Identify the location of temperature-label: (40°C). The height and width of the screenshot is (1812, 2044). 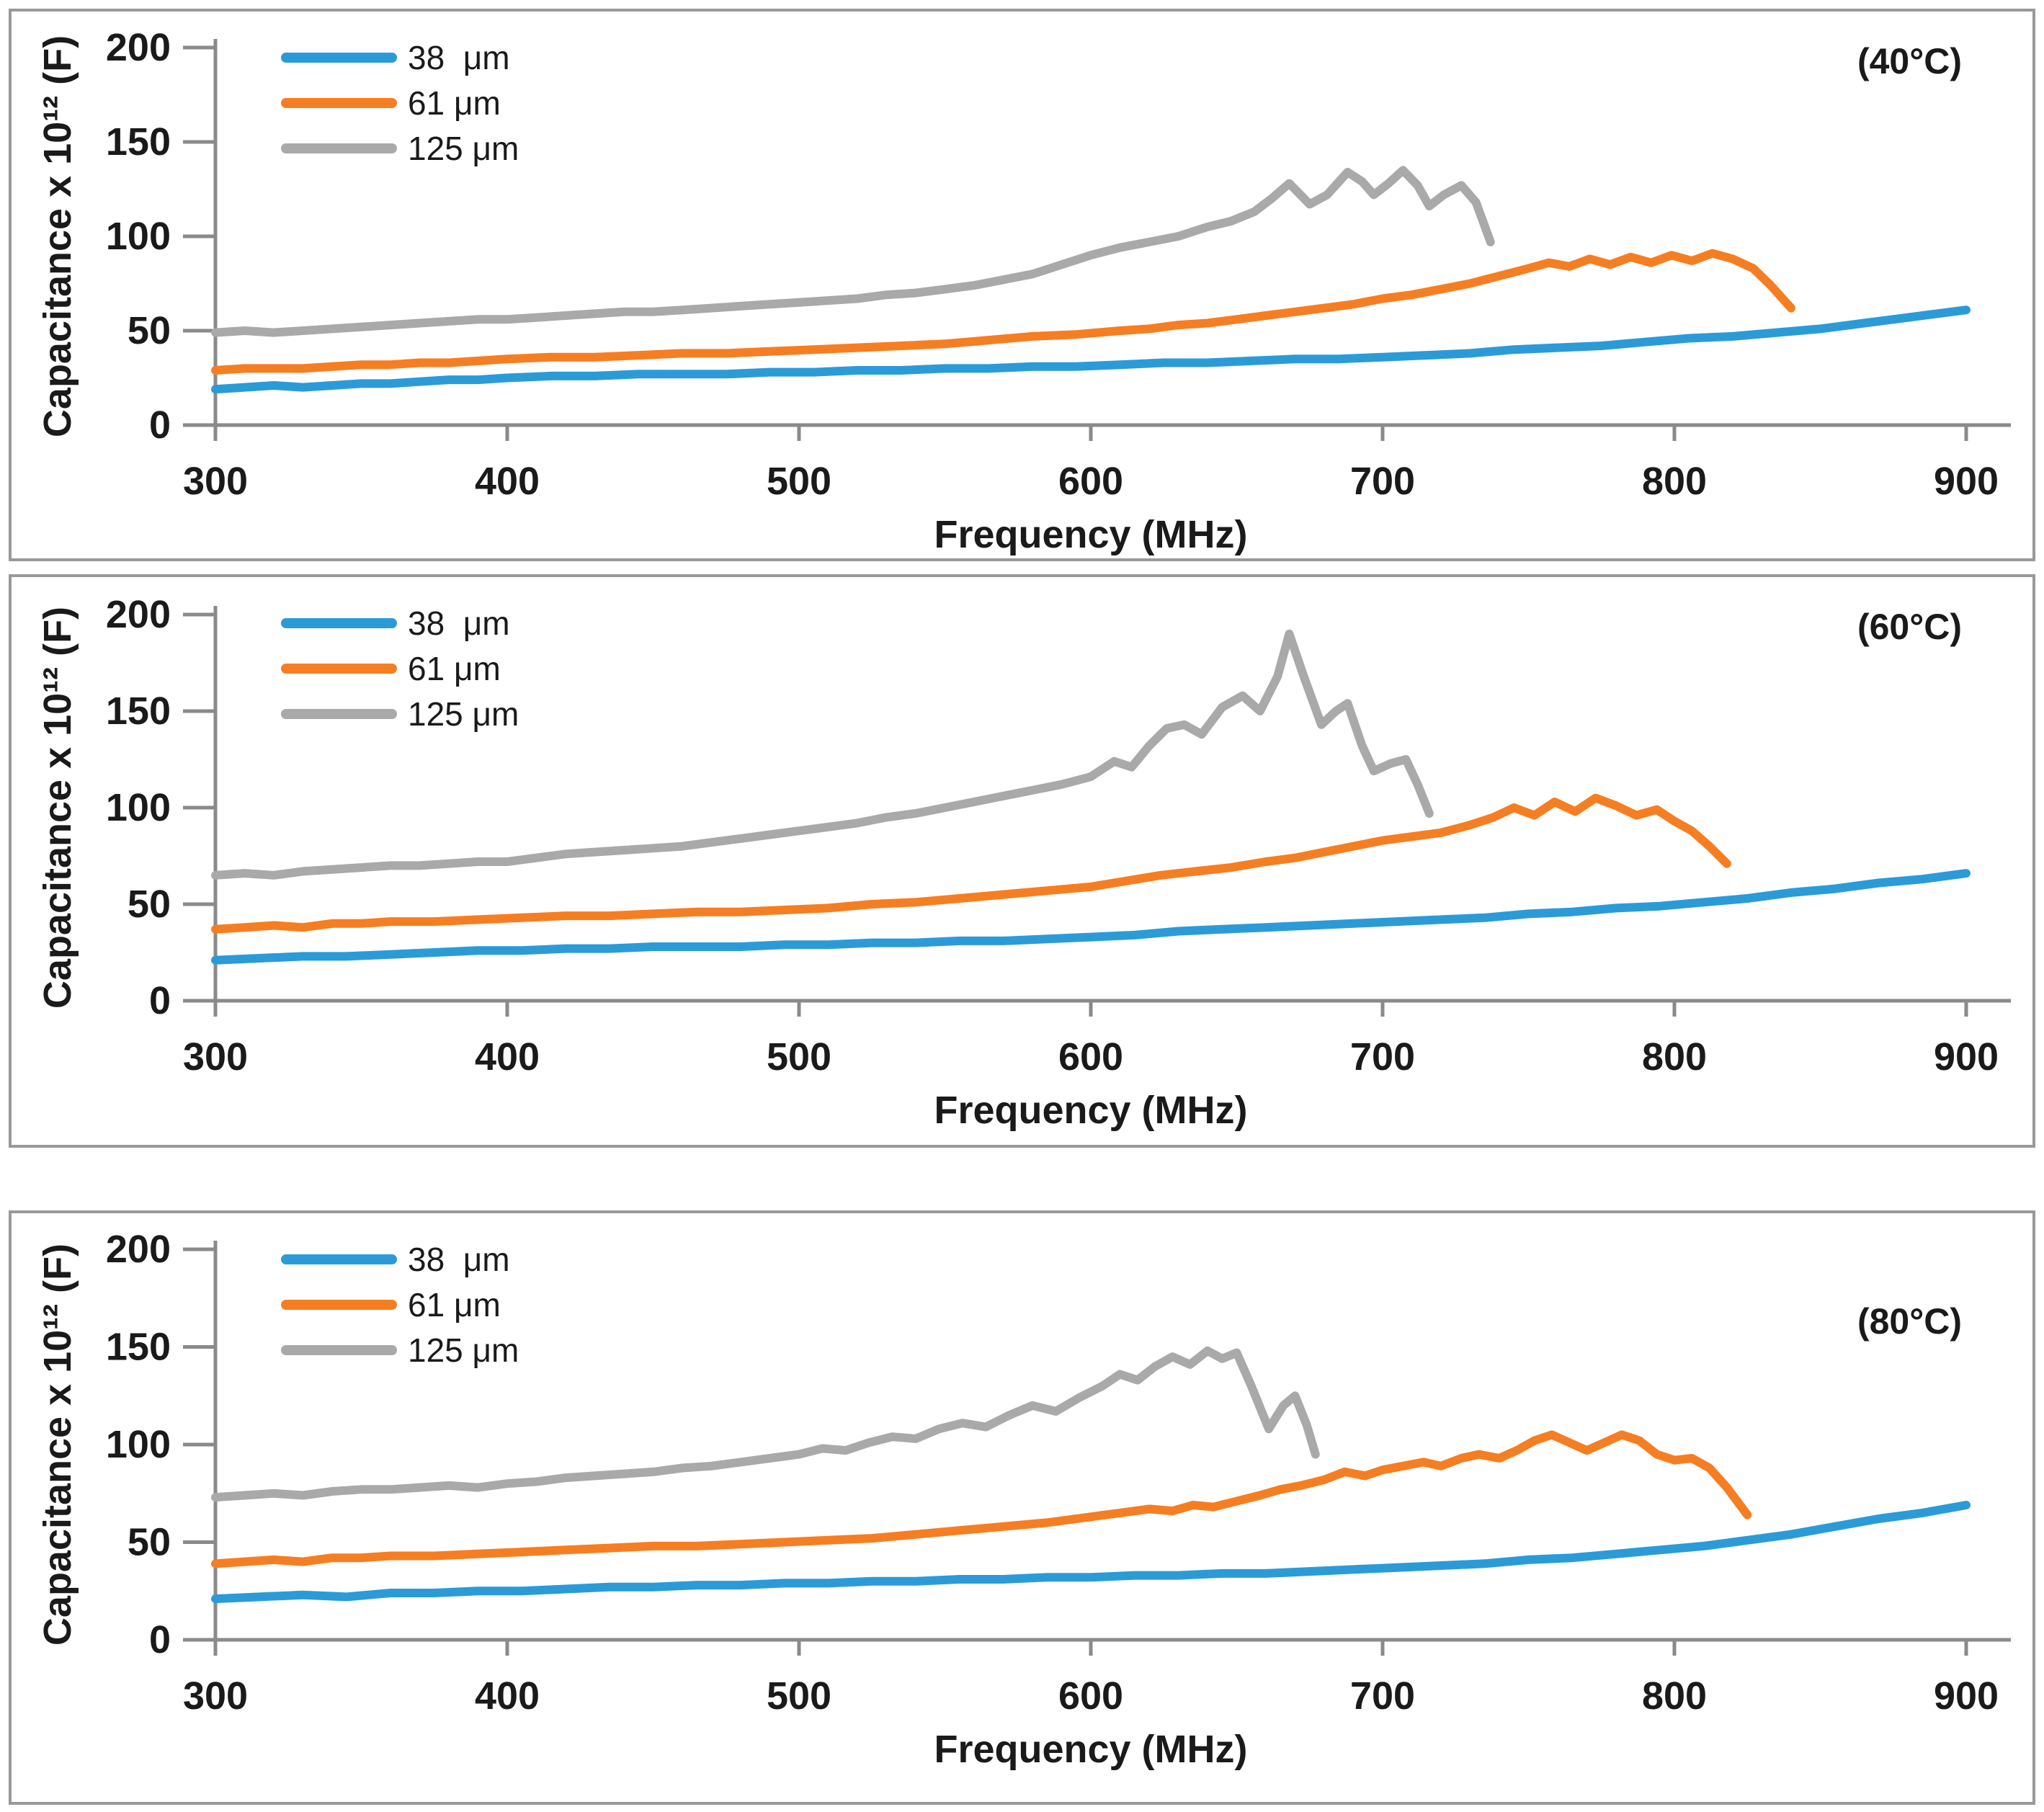
(1910, 61).